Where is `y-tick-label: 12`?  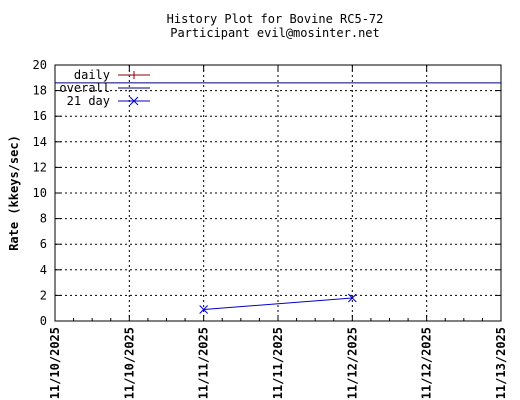
y-tick-label: 12 is located at coordinates (40, 167).